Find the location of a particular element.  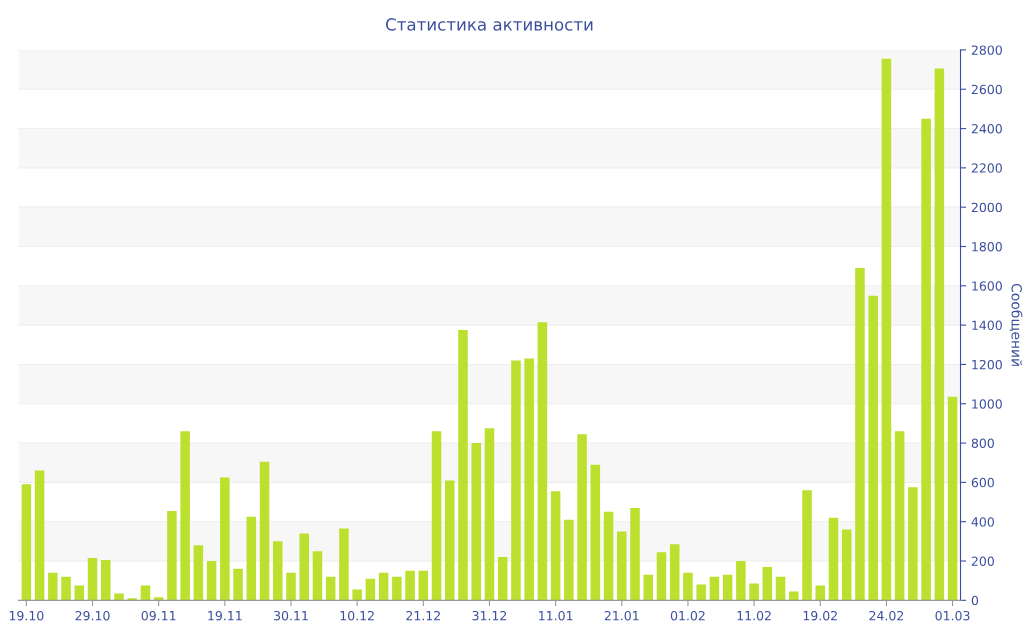

x-tick-label: 24.02 is located at coordinates (886, 615).